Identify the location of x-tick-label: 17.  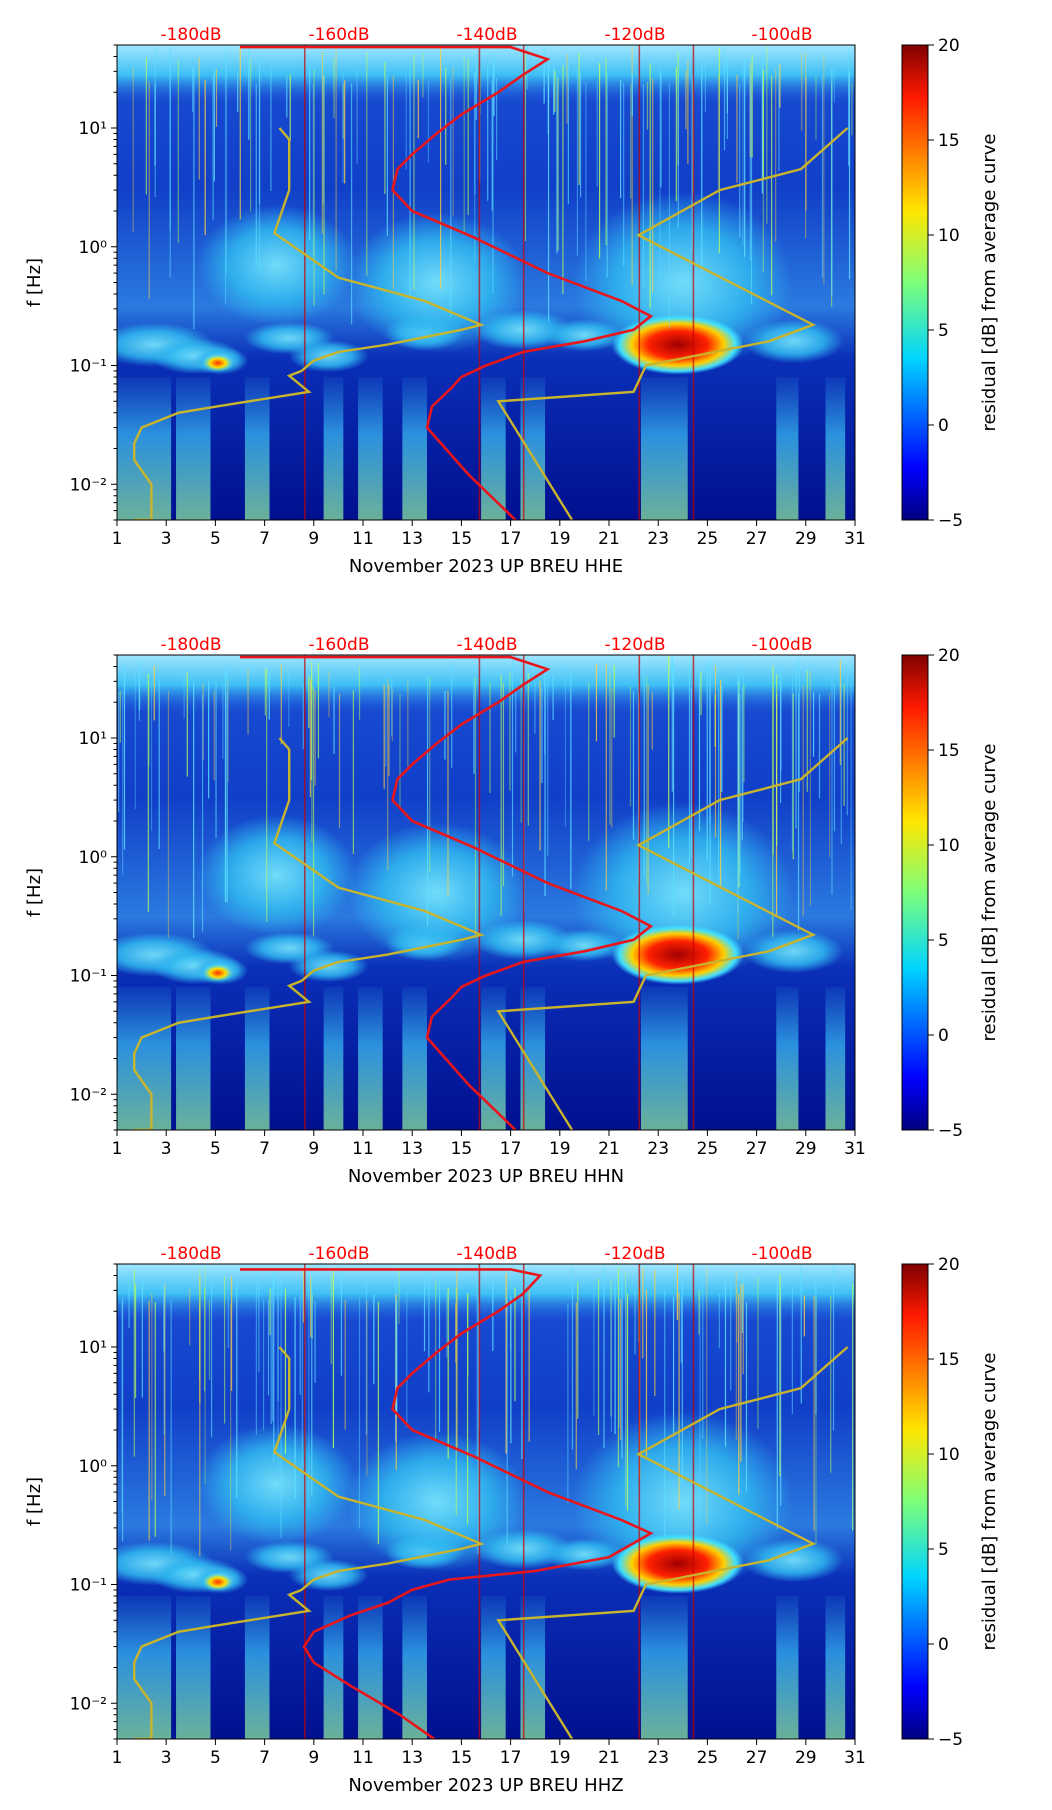
(511, 539).